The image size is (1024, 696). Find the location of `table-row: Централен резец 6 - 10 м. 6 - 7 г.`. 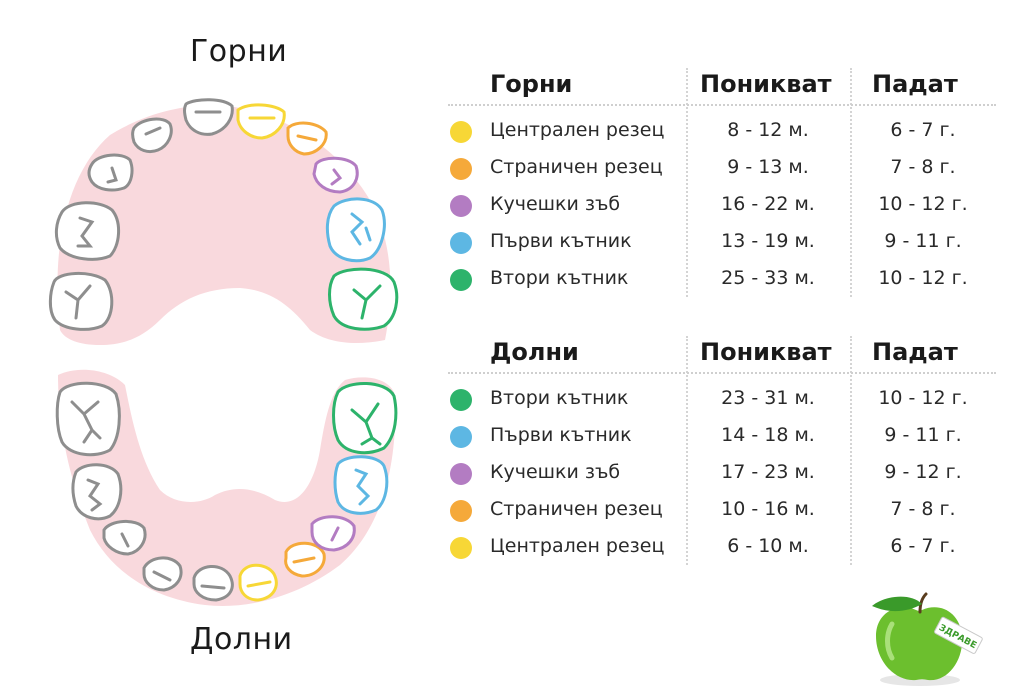

table-row: Централен резец 6 - 10 м. 6 - 7 г. is located at coordinates (722, 546).